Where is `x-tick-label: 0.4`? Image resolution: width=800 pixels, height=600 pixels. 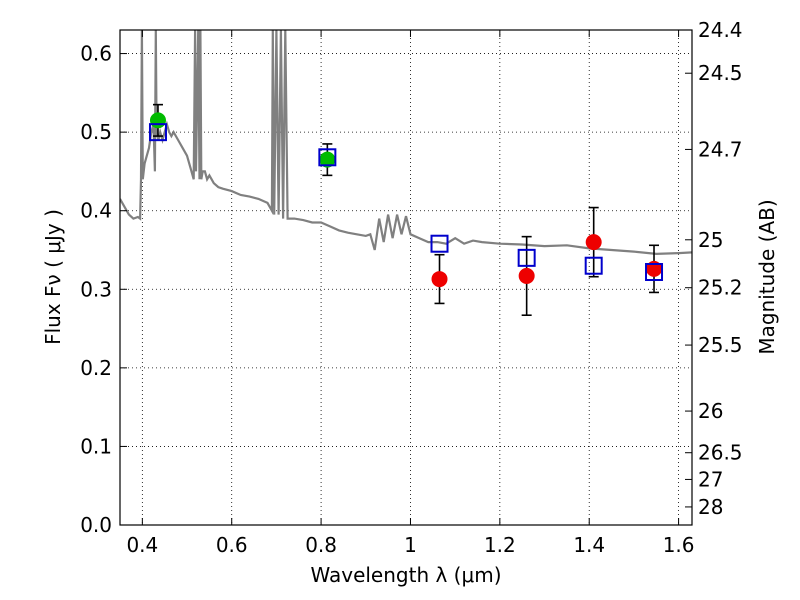
x-tick-label: 0.4 is located at coordinates (142, 545).